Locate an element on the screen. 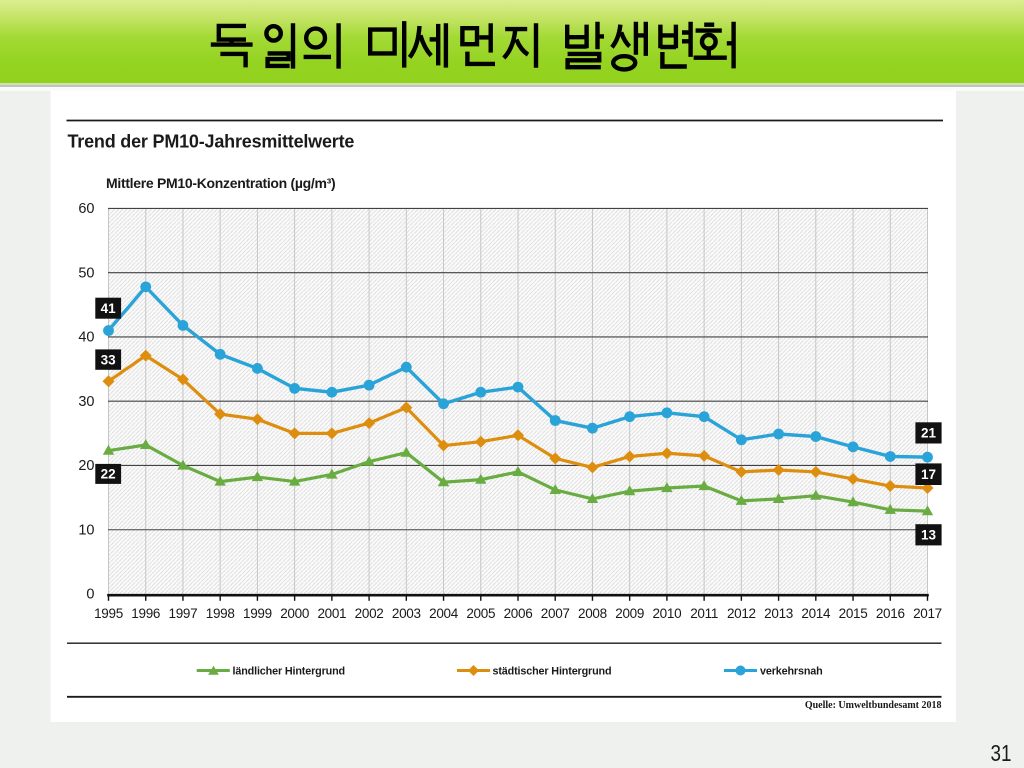 The width and height of the screenshot is (1024, 768). svg-text: verkehrsnah is located at coordinates (791, 672).